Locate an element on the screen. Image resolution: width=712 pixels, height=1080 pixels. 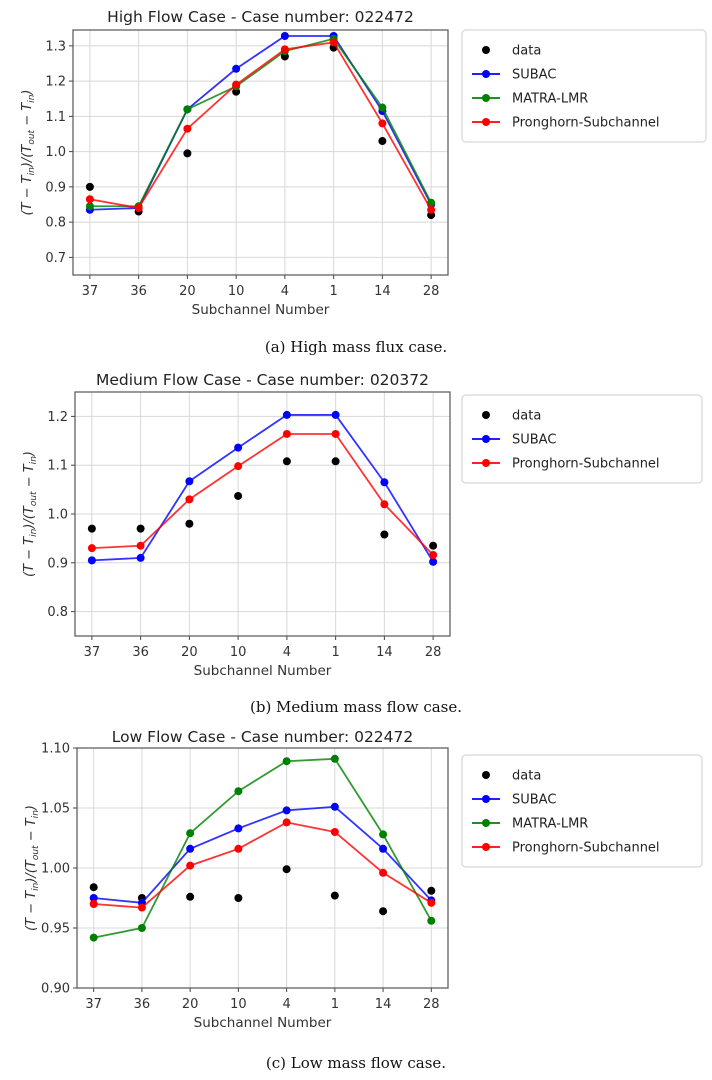
figure-caption: (b) Medium mass flow case. is located at coordinates (356, 707).